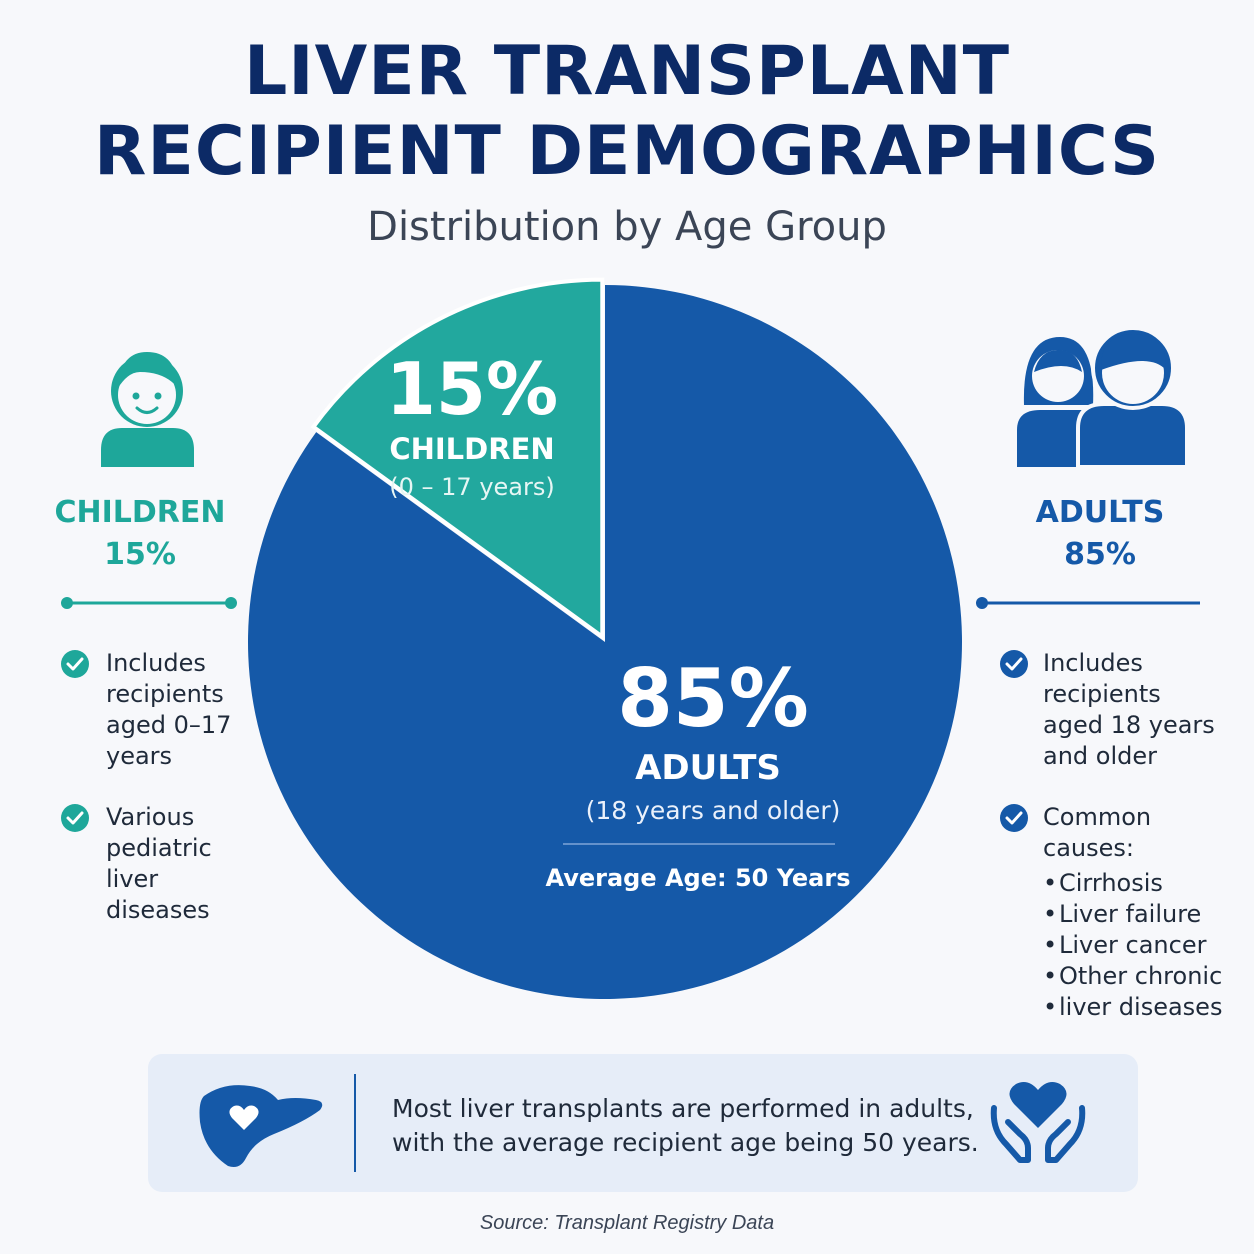  What do you see at coordinates (1100, 756) in the screenshot?
I see `adults-bullet-1-line: and older` at bounding box center [1100, 756].